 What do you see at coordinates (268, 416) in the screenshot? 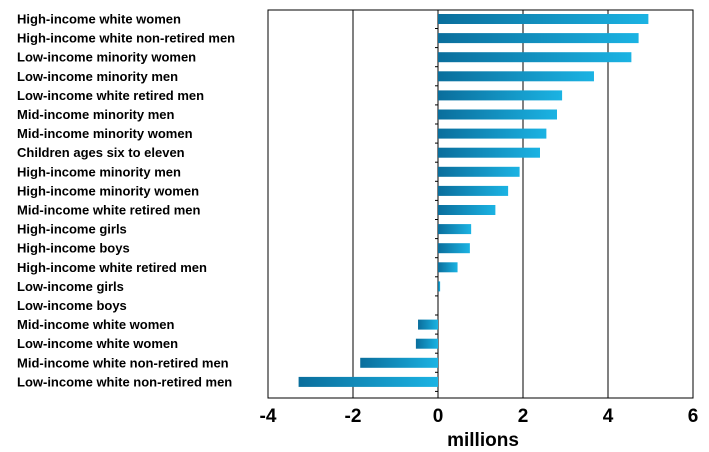
I see `x-tick-label: -4` at bounding box center [268, 416].